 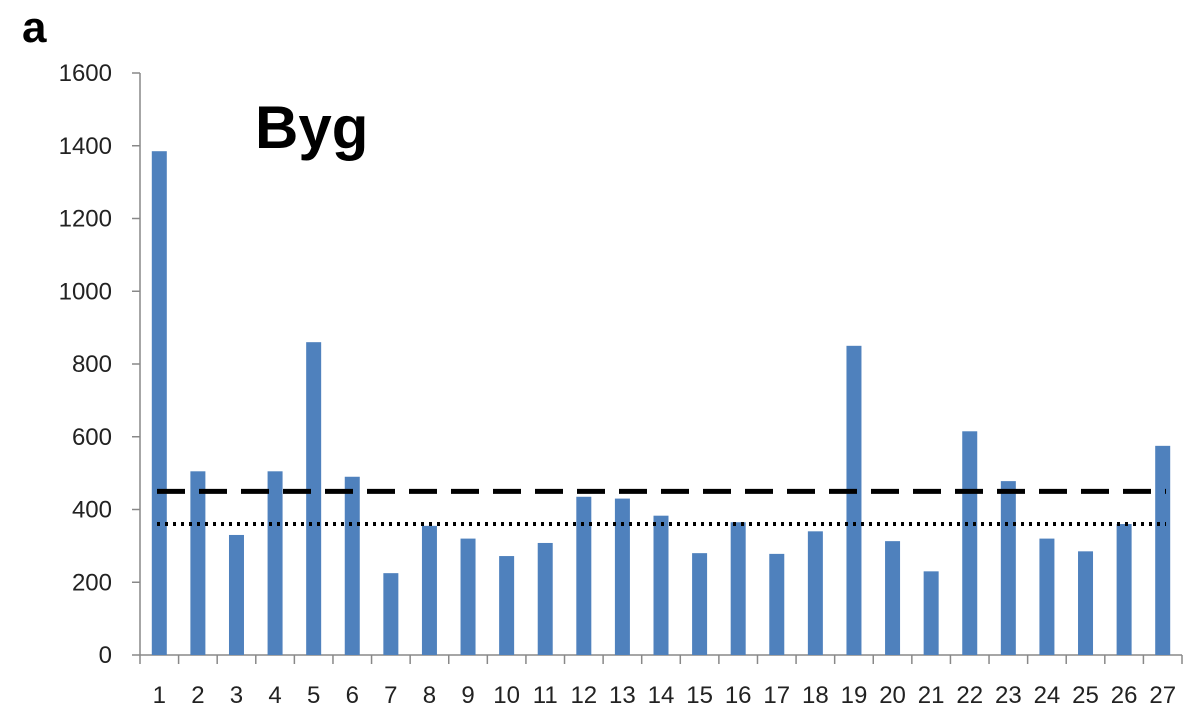 What do you see at coordinates (815, 695) in the screenshot?
I see `x-tick-label: 18` at bounding box center [815, 695].